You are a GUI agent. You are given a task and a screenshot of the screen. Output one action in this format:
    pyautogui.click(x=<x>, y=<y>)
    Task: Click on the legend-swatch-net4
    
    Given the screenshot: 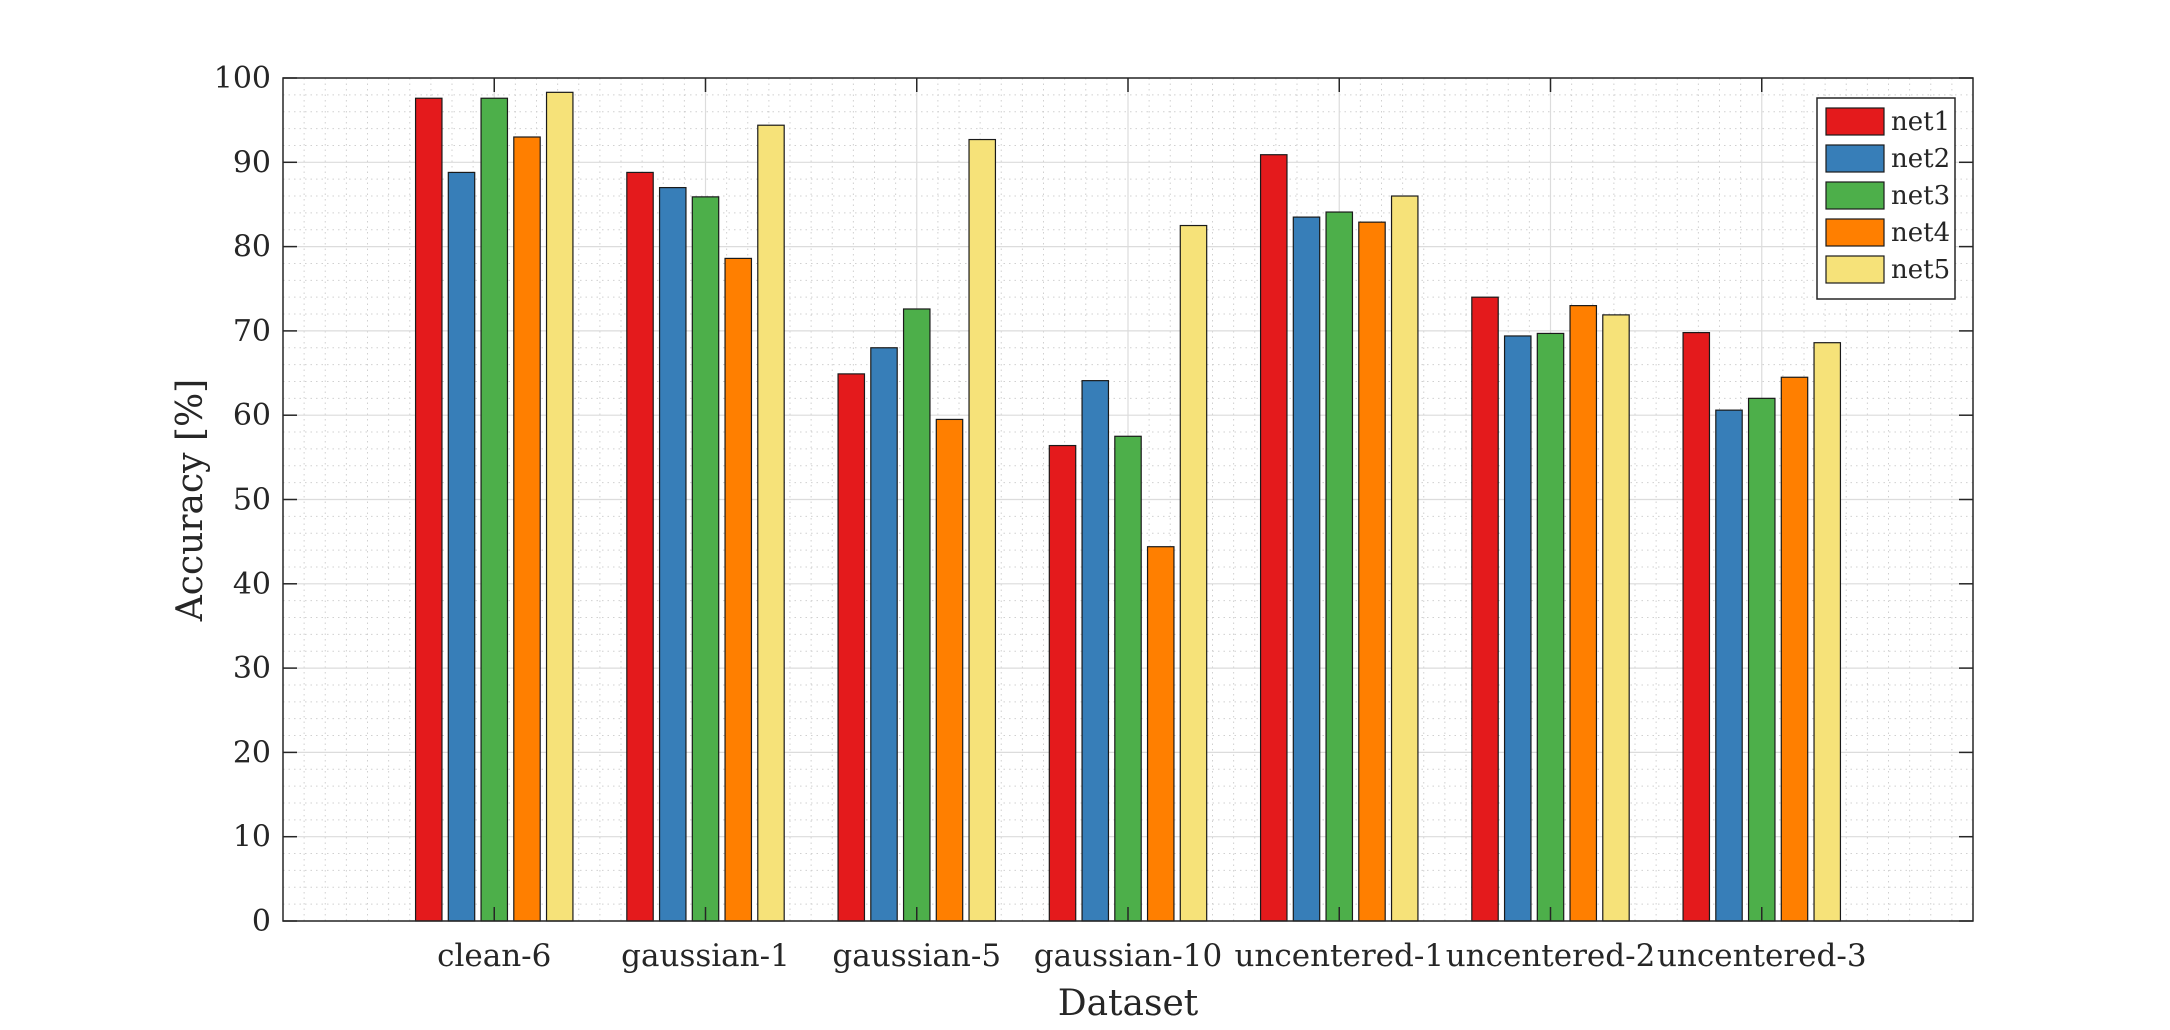 What is the action you would take?
    pyautogui.click(x=1855, y=232)
    